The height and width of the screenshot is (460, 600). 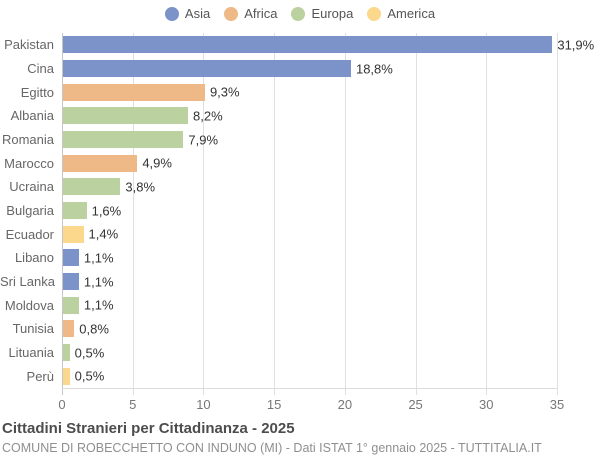 I want to click on bar-track: 4,9%, so click(x=331, y=163).